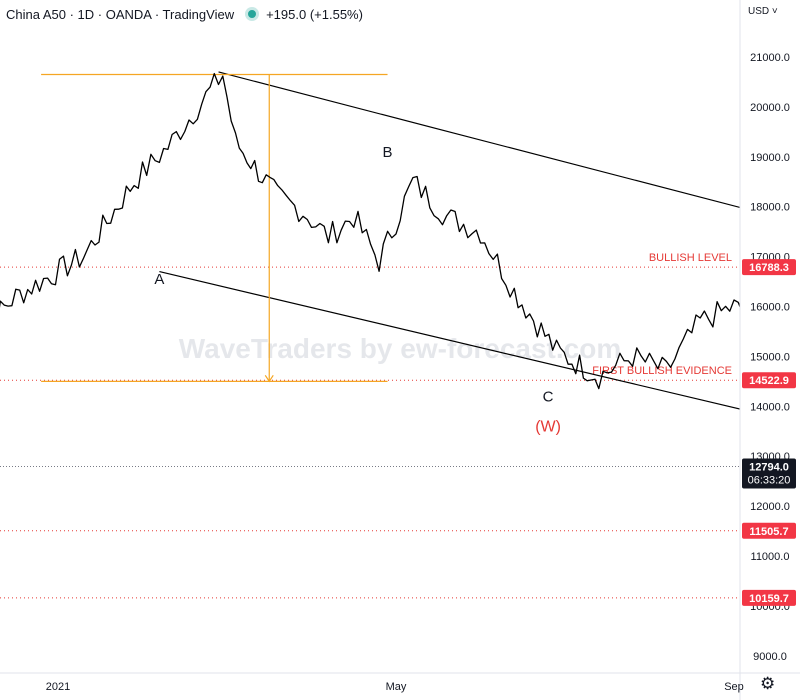 Image resolution: width=800 pixels, height=700 pixels. Describe the element at coordinates (734, 687) in the screenshot. I see `x-tick-label: Sep` at that location.